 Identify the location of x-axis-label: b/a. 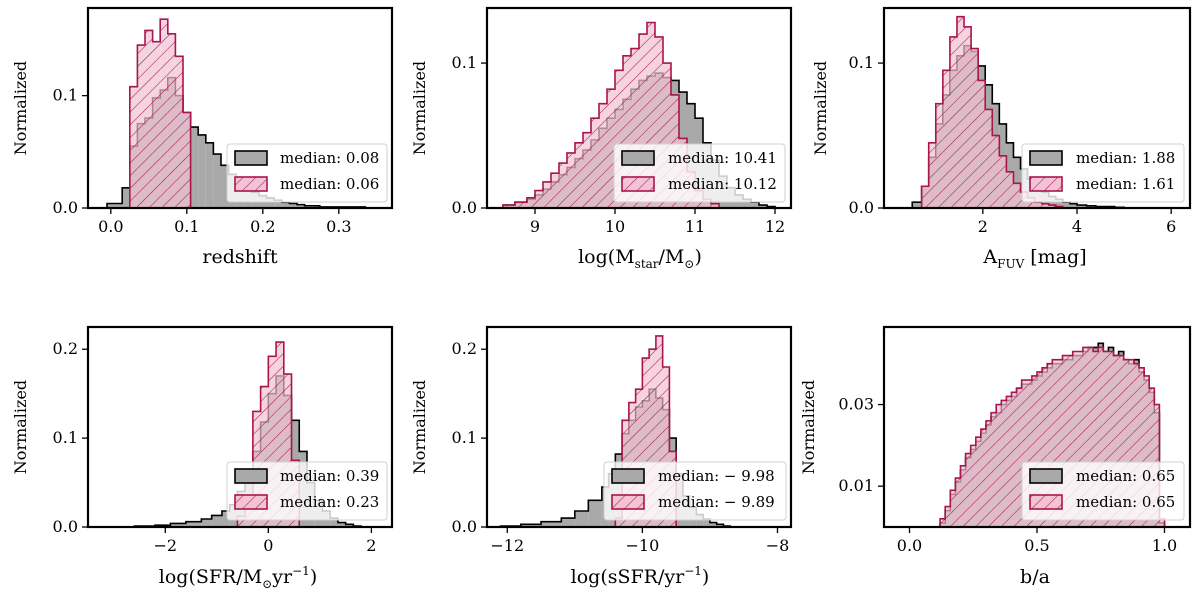
(1035, 577).